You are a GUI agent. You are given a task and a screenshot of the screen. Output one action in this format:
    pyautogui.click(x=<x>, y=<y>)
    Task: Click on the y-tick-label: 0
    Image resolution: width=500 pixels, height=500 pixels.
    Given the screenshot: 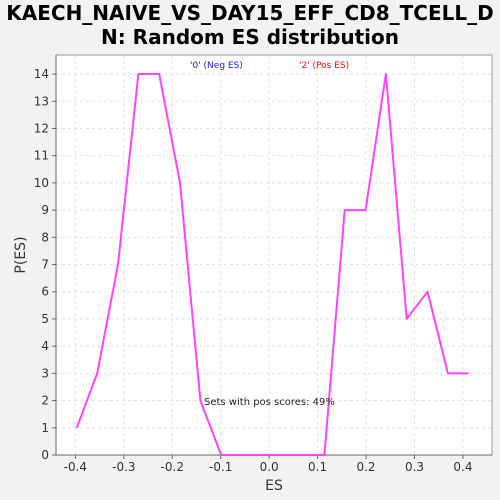 What is the action you would take?
    pyautogui.click(x=45, y=455)
    